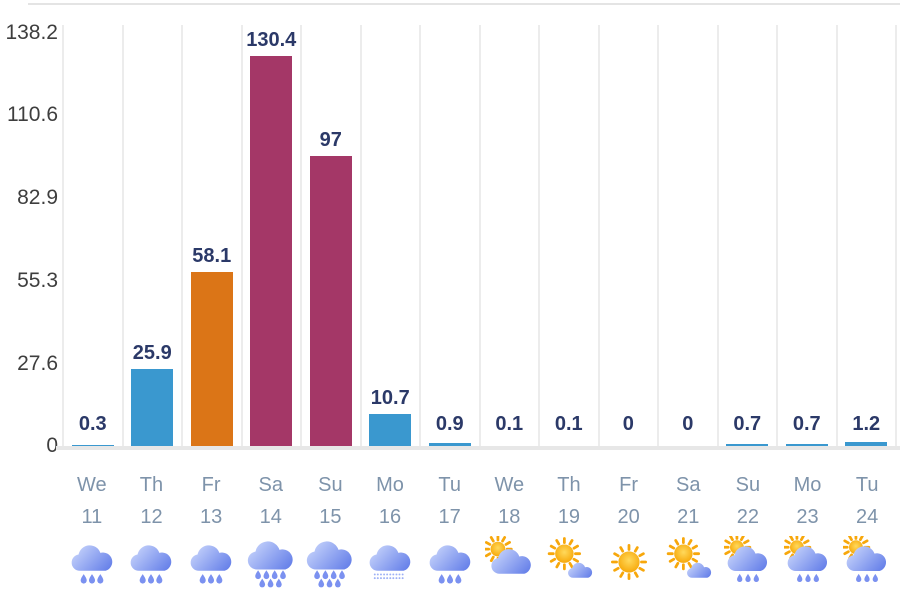 The width and height of the screenshot is (900, 611). Describe the element at coordinates (330, 140) in the screenshot. I see `bar-value-label: 97` at that location.